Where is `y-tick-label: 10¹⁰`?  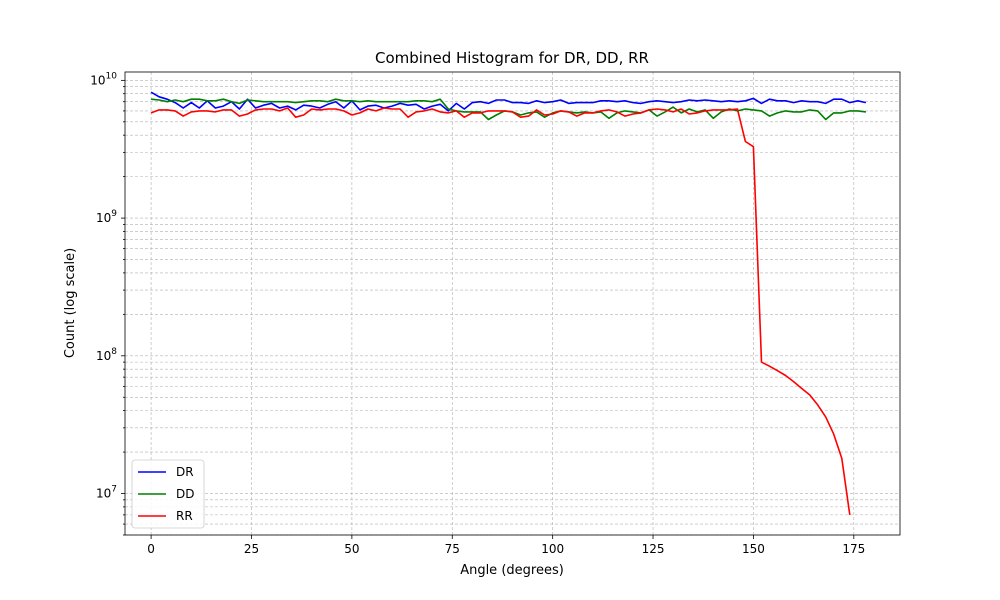
y-tick-label: 10¹⁰ is located at coordinates (103, 79).